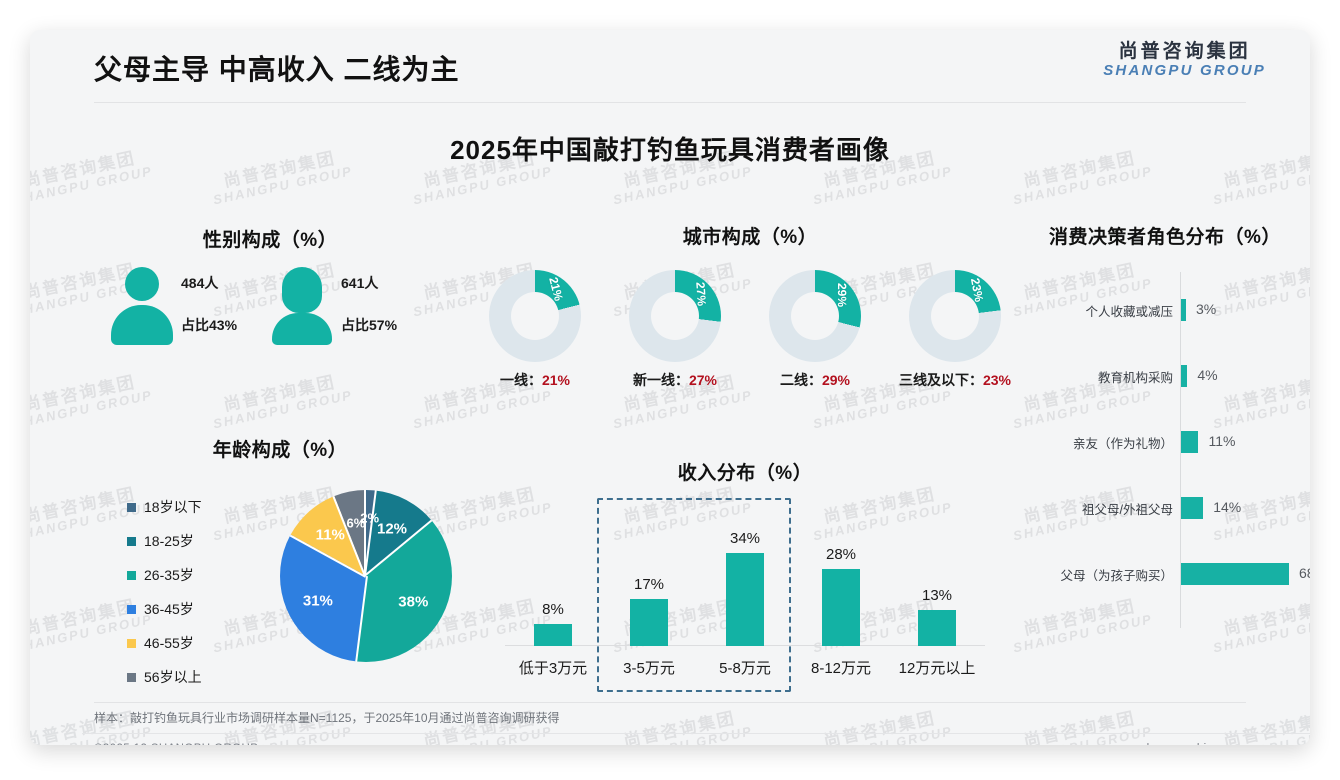  I want to click on role-bar-row: 亲友（作为礼物） 11%, so click(1162, 442).